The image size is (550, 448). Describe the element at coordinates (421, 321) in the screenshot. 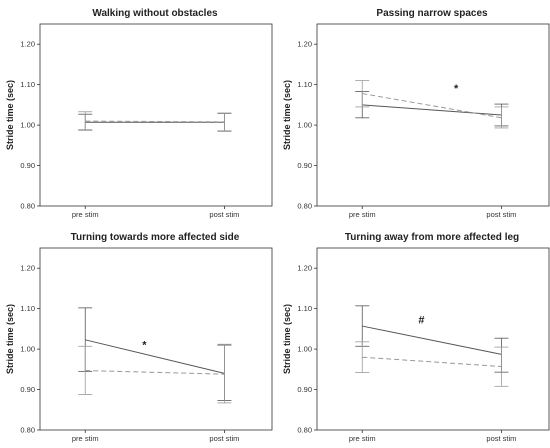

I see `significance-marker: #` at that location.